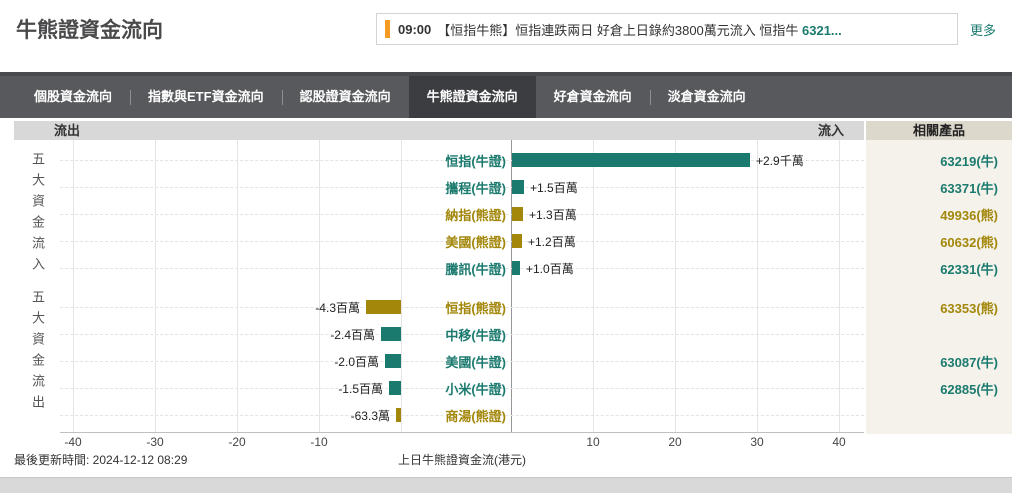  I want to click on page-title: 牛熊證資金流向, so click(89, 30).